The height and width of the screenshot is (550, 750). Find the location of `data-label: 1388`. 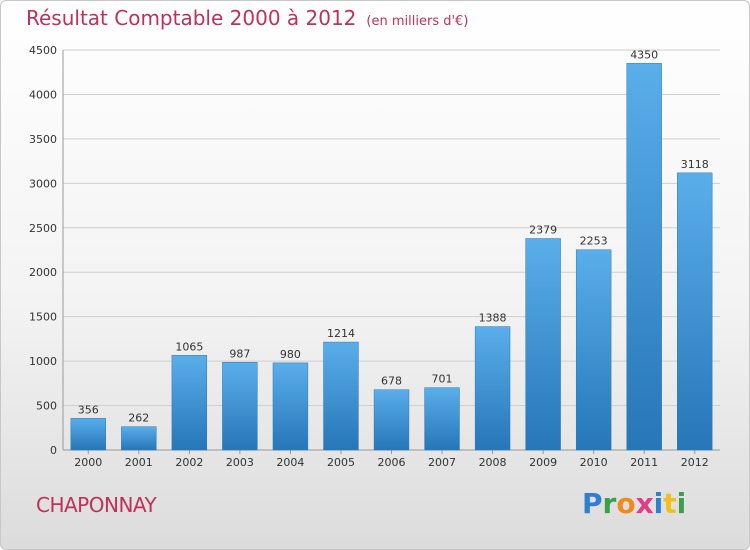

data-label: 1388 is located at coordinates (493, 318).